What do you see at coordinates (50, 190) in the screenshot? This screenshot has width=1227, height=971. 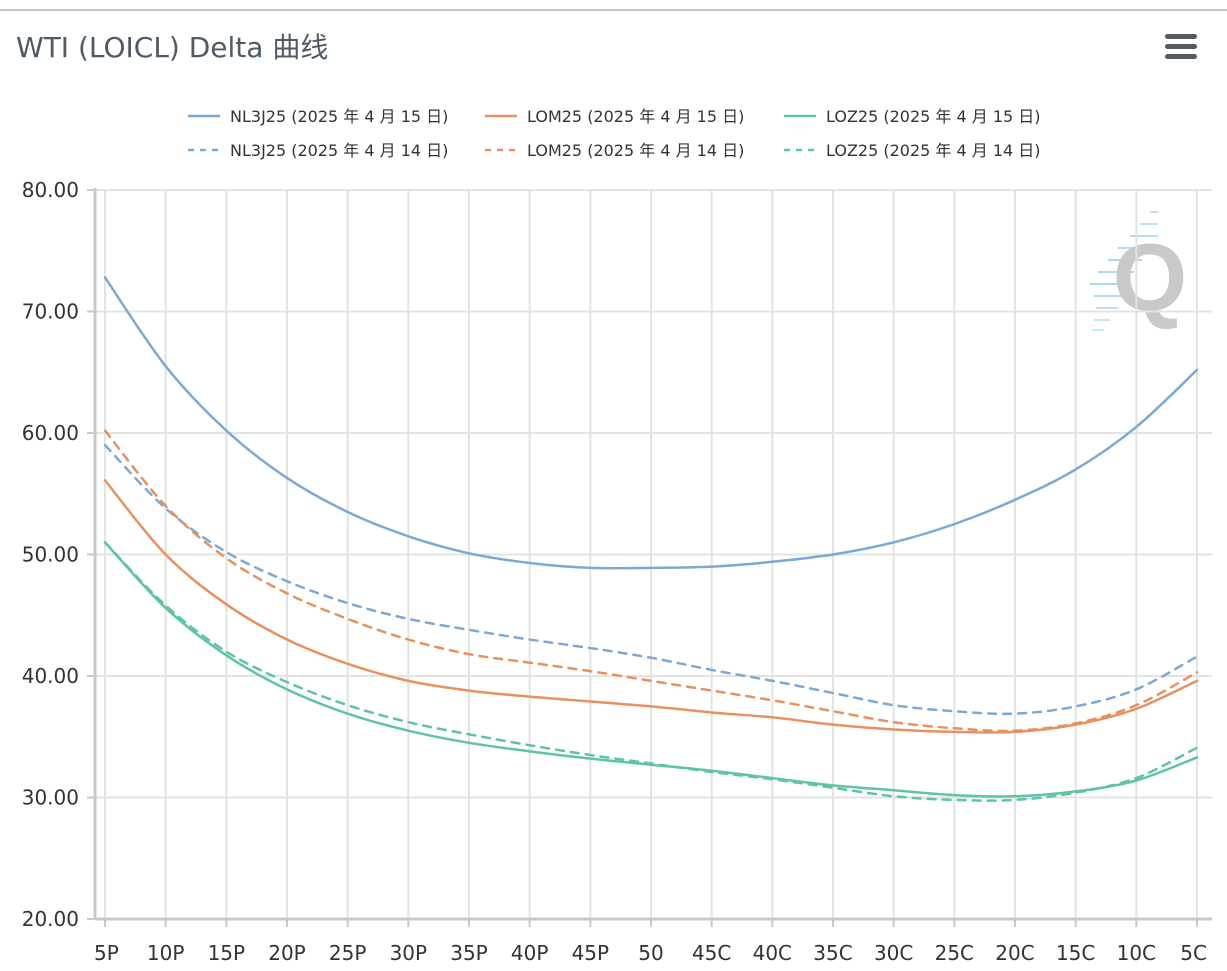 I see `y-tick-label: 80.00` at bounding box center [50, 190].